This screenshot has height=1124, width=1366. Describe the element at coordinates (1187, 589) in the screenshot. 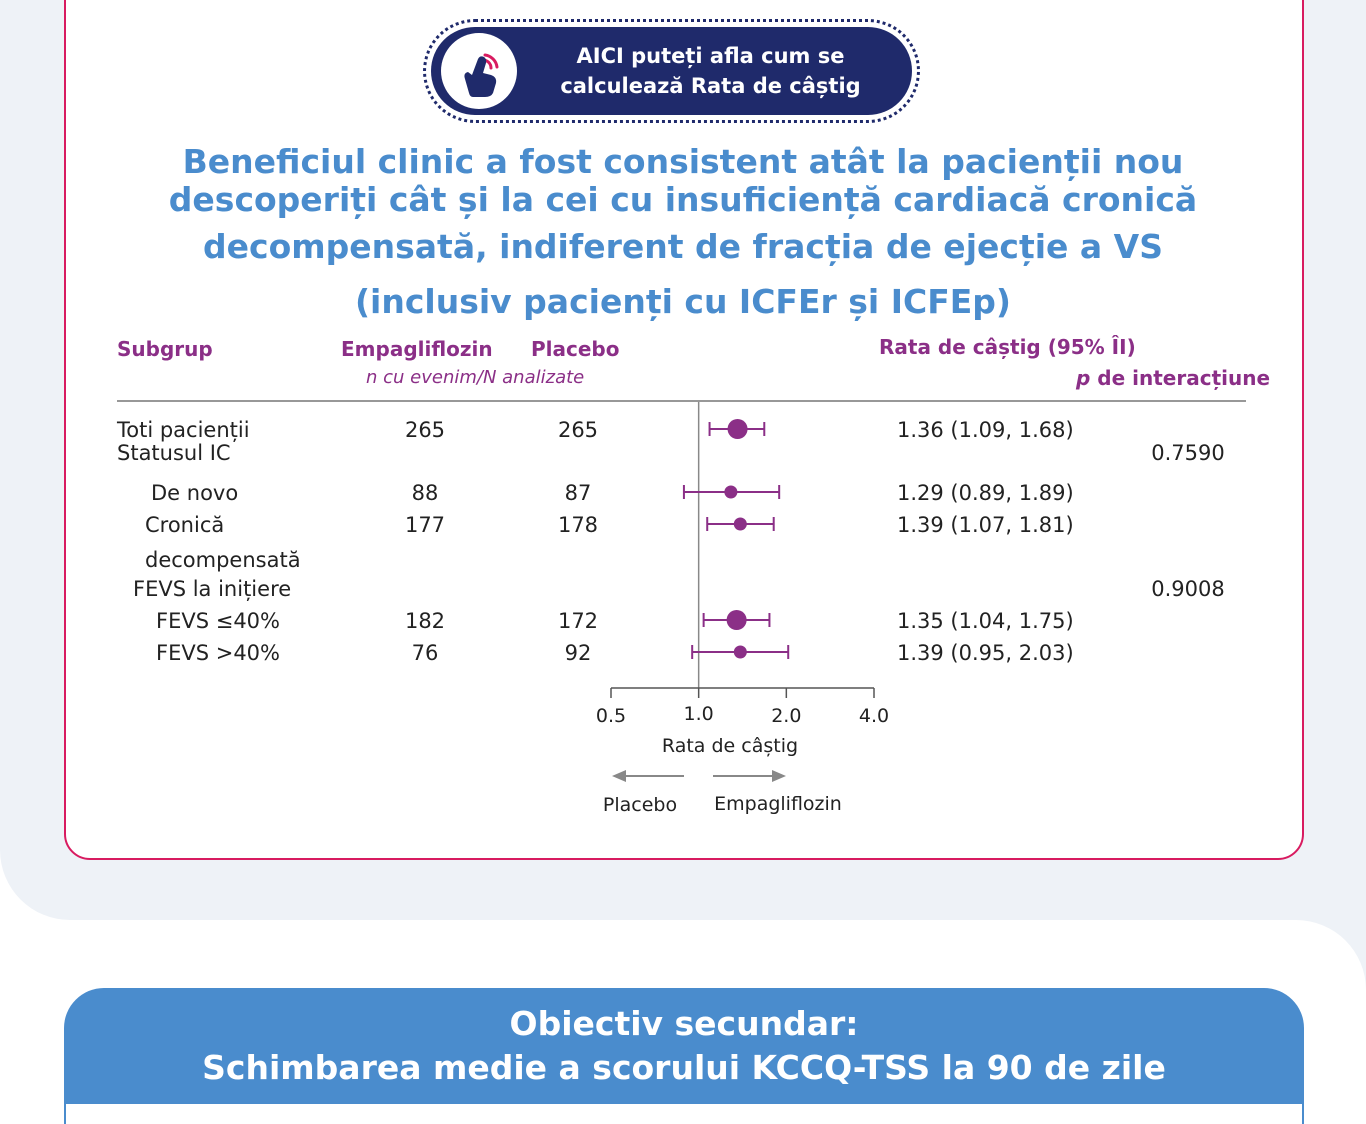

I see `p-interaction-value: 0.9008` at that location.